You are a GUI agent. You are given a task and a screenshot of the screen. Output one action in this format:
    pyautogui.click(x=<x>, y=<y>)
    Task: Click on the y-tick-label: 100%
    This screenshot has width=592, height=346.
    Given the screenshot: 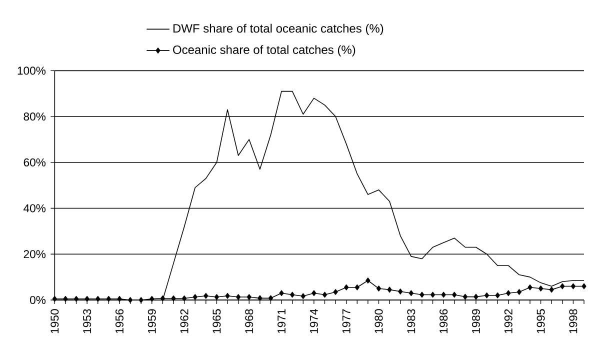 What is the action you would take?
    pyautogui.click(x=32, y=70)
    